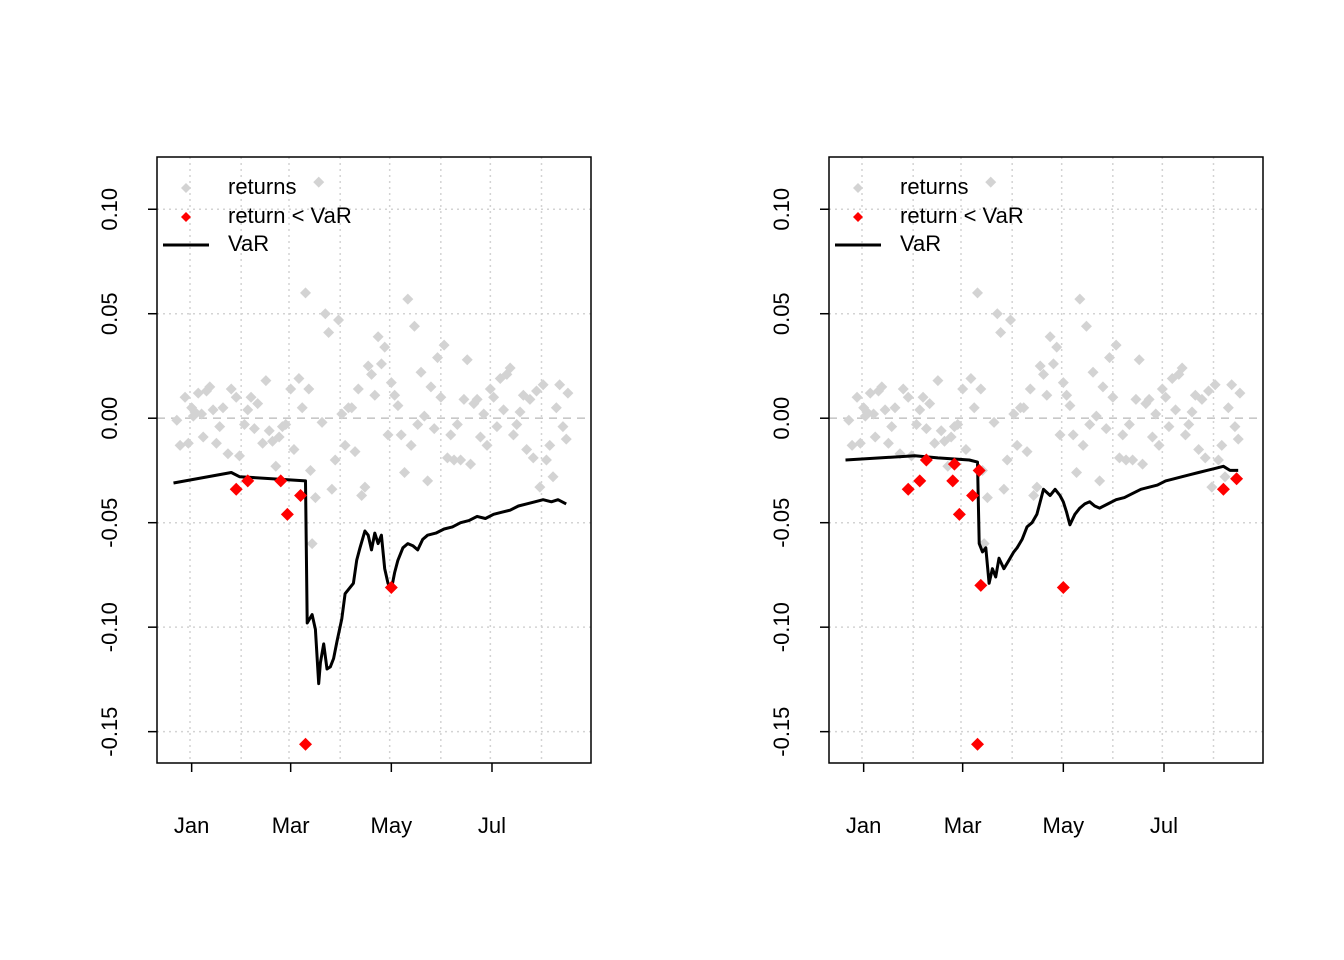 This screenshot has width=1344, height=960. Describe the element at coordinates (372, 363) in the screenshot. I see `series-returns` at that location.